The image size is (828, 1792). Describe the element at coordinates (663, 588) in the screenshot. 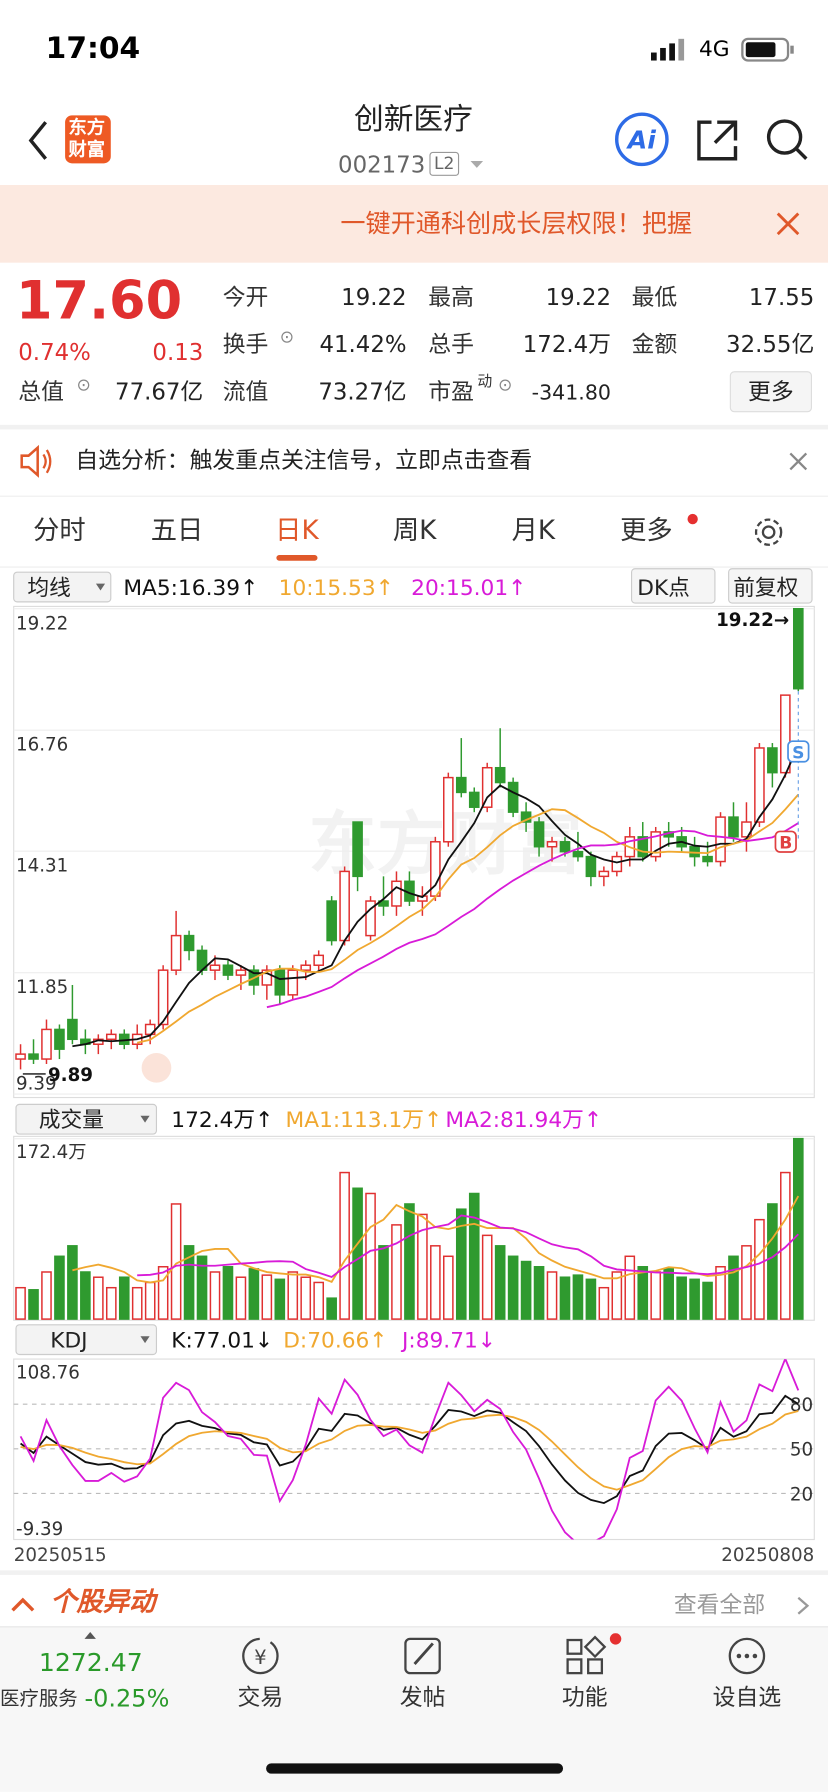

I see `dk-button-text: DK点` at that location.